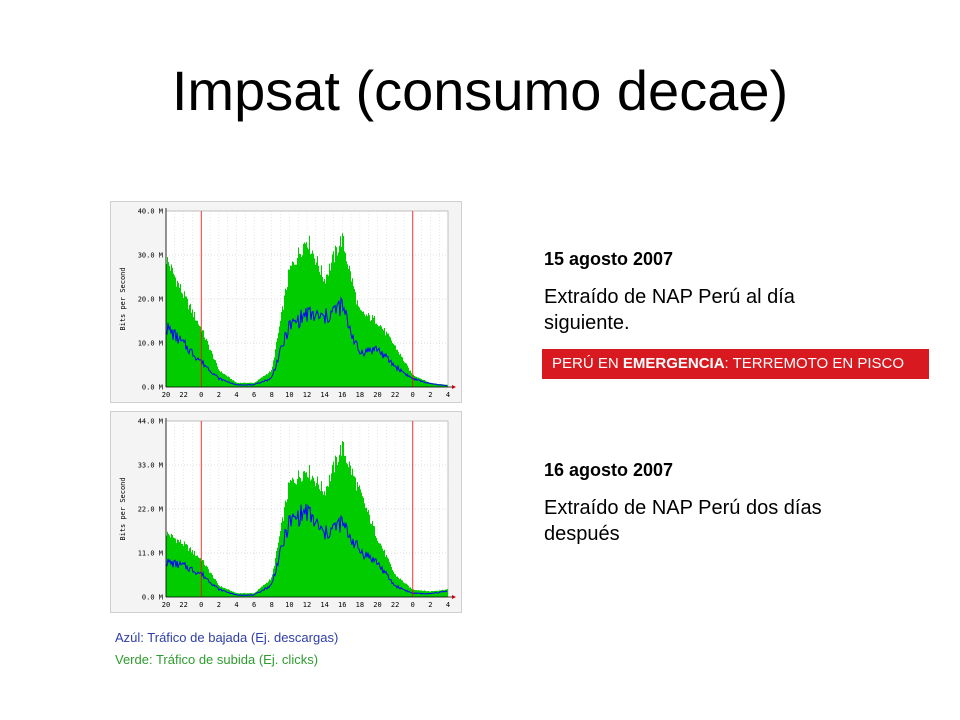  Describe the element at coordinates (183, 605) in the screenshot. I see `x-tick-label: 22` at that location.